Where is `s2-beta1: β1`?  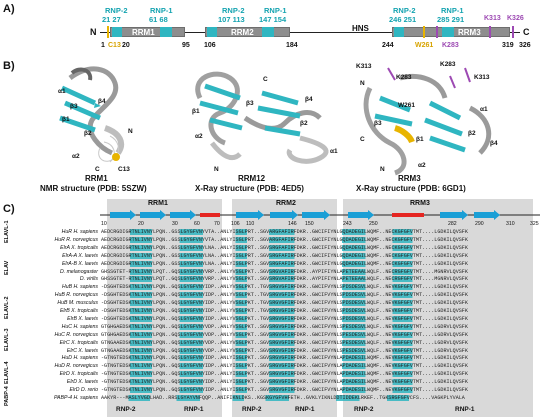 s2-beta1: β1 is located at coordinates (196, 111).